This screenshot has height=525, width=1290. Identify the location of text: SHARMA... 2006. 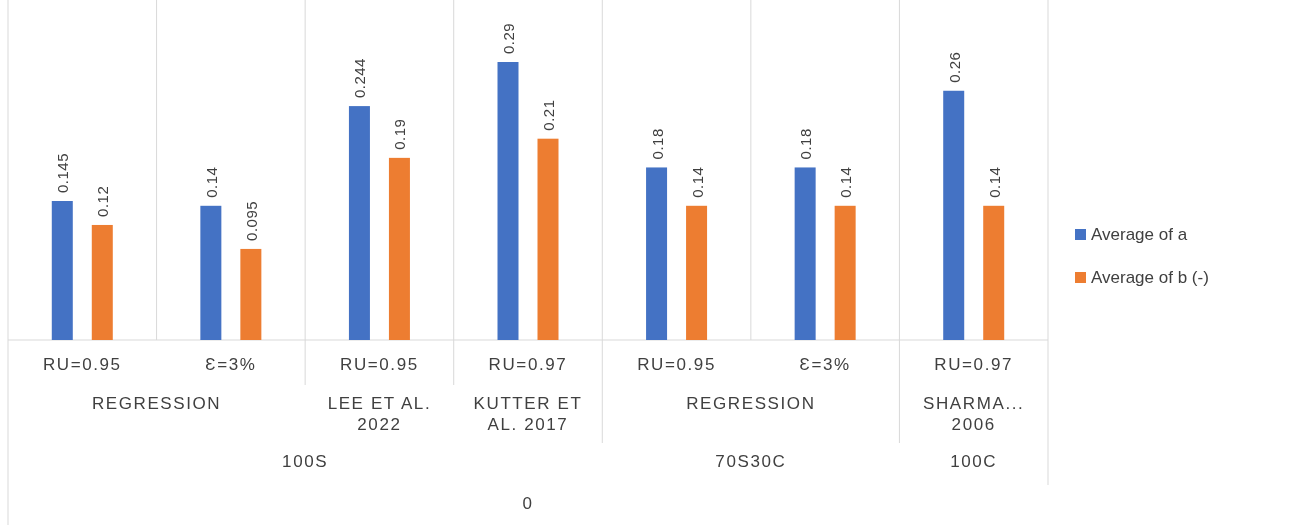
(974, 414).